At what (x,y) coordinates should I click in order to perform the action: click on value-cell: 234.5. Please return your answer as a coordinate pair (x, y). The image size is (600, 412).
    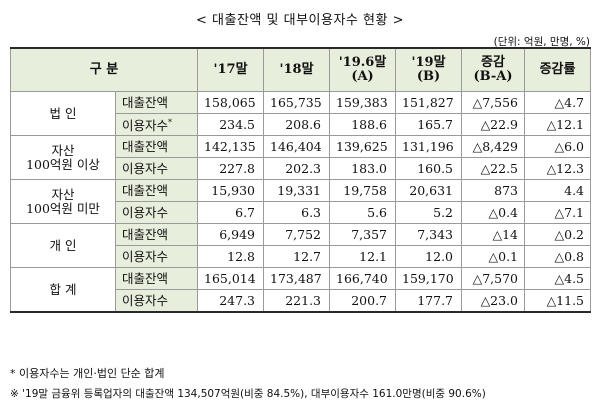
    Looking at the image, I should click on (231, 124).